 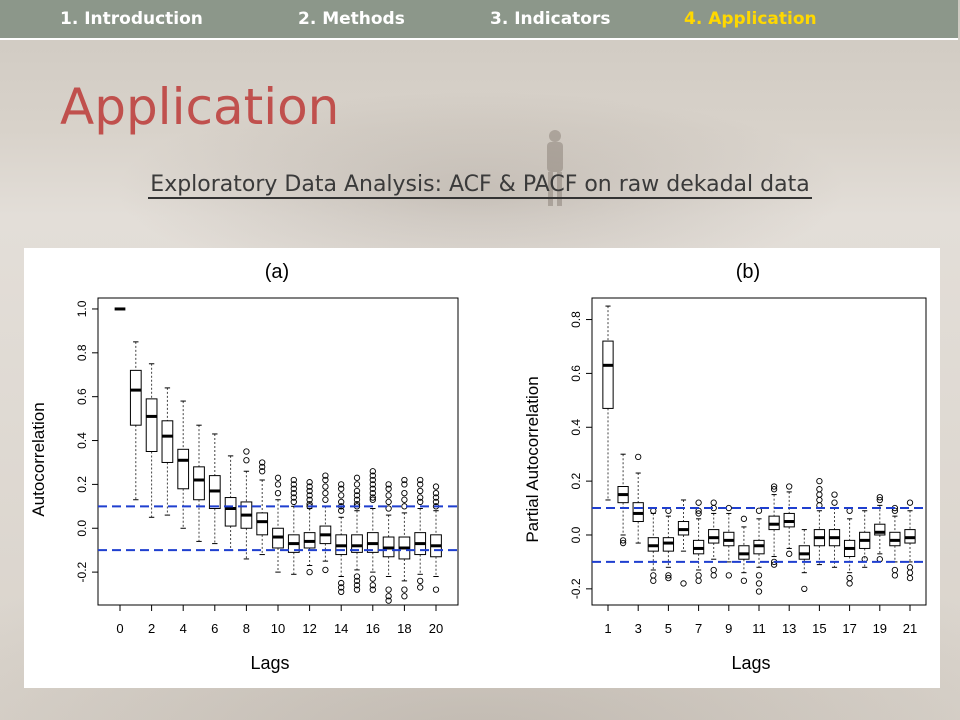 What do you see at coordinates (555, 168) in the screenshot?
I see `person-silhouette` at bounding box center [555, 168].